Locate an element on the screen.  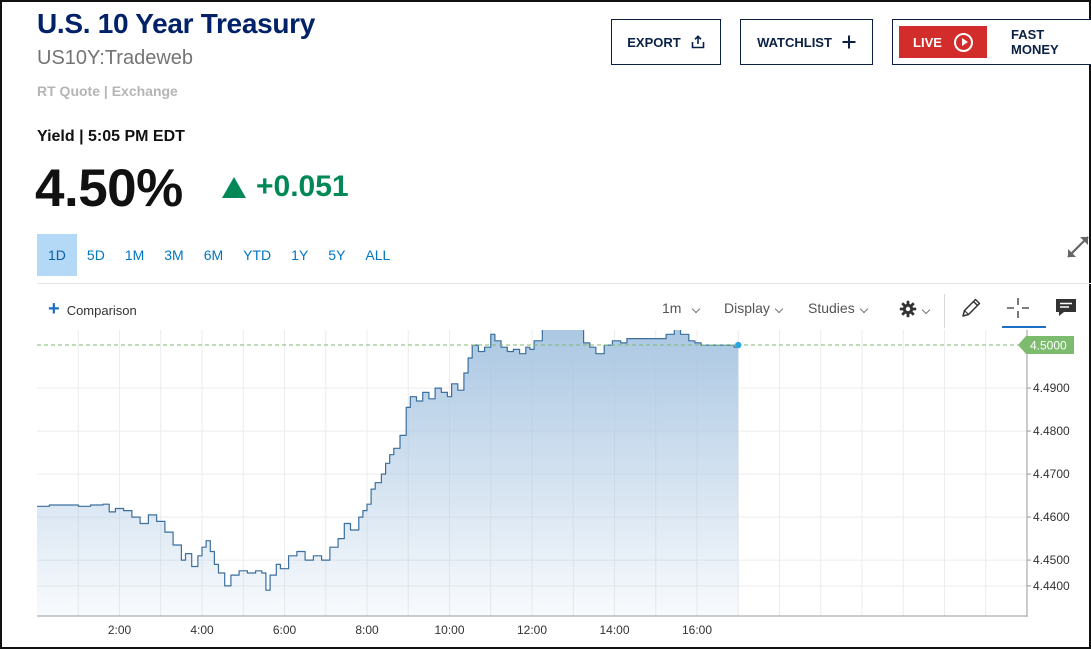
watchlist-button: WATCHLIST is located at coordinates (806, 42).